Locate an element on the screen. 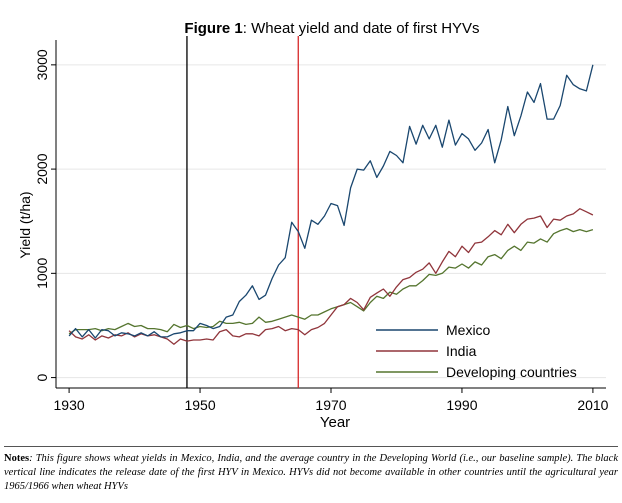 The image size is (622, 503). legend-label-mexico: Mexico is located at coordinates (468, 330).